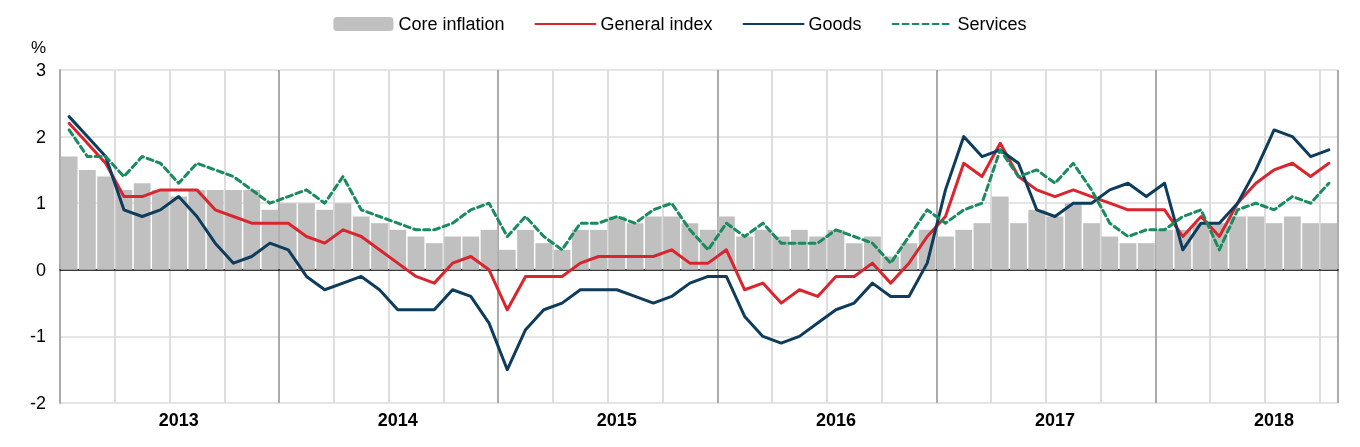 The height and width of the screenshot is (447, 1360). I want to click on x-tick-label: 2018, so click(1274, 420).